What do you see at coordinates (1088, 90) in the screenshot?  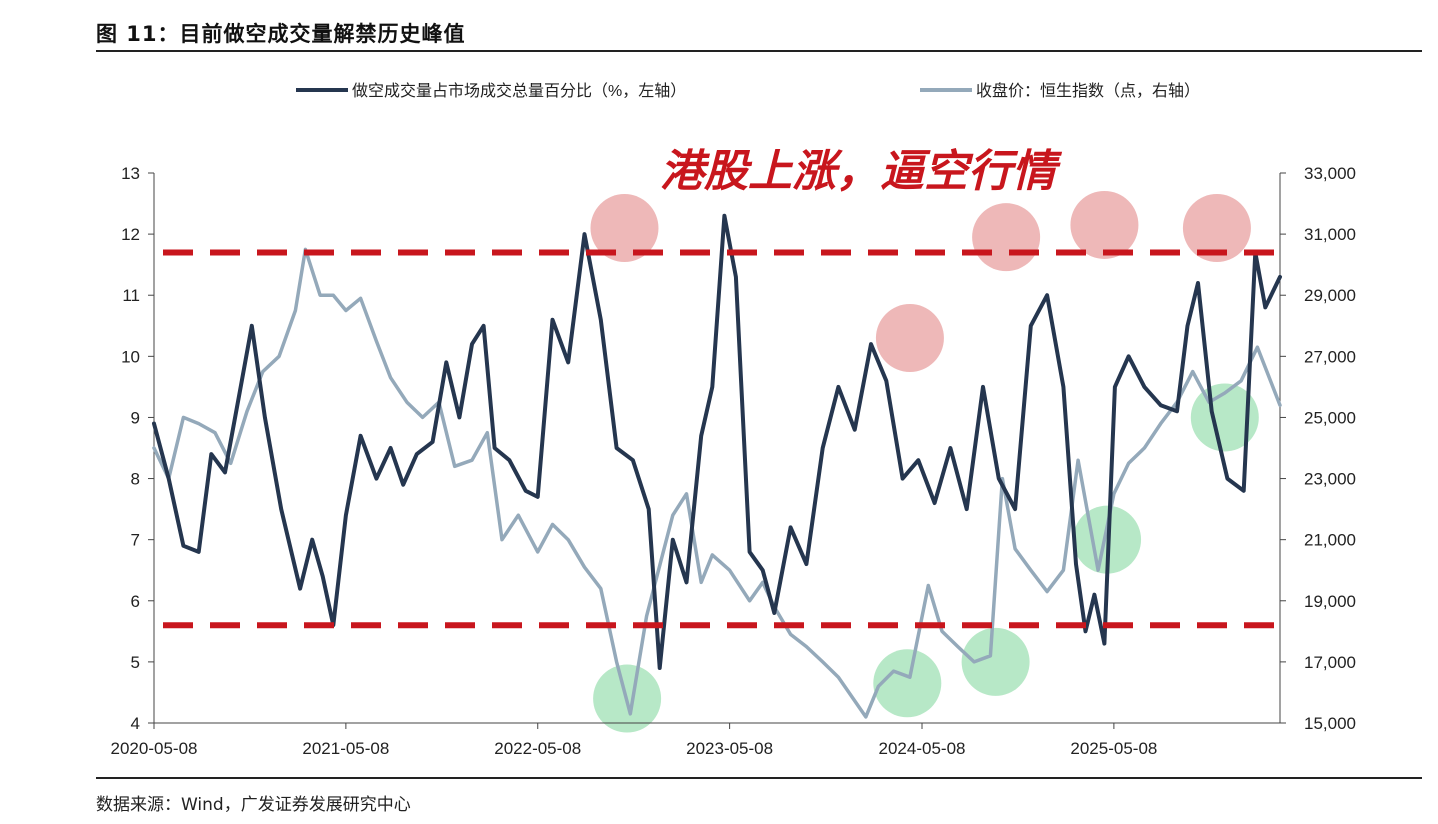 I see `legend-label-1: 收盘价：恒生指数（点，右轴）` at bounding box center [1088, 90].